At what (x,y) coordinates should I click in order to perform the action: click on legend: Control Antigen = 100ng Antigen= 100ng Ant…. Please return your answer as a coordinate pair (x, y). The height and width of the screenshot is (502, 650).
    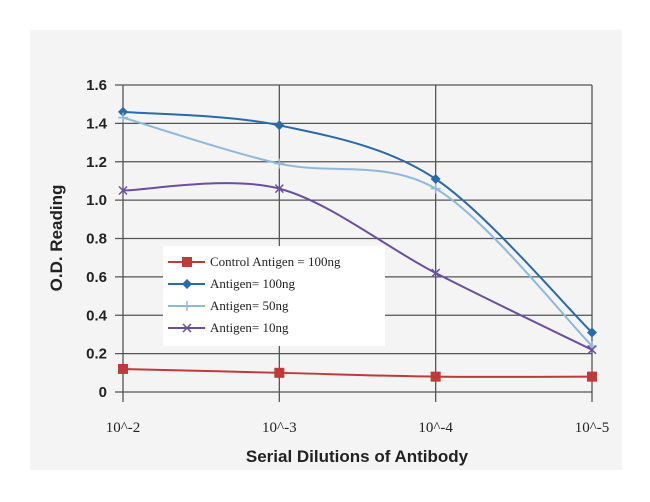
    Looking at the image, I should click on (274, 296).